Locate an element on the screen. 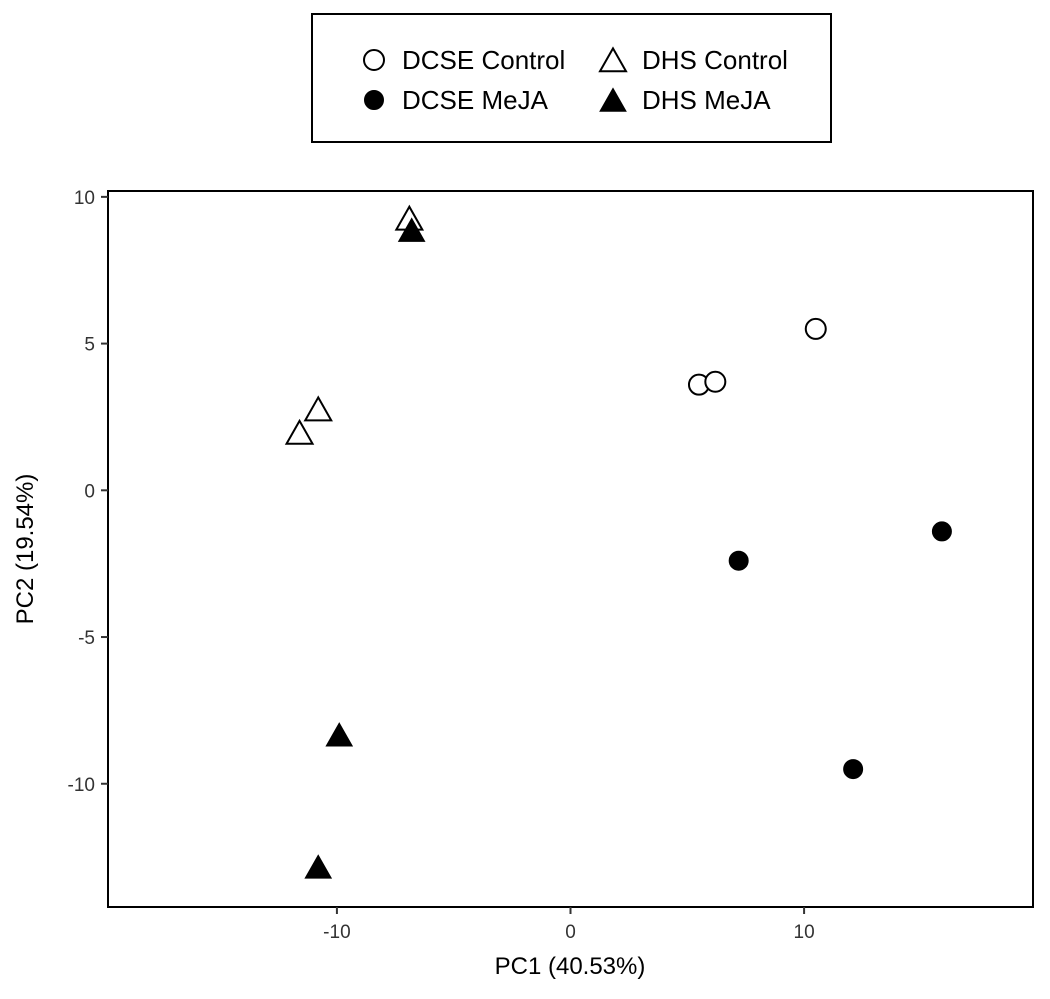  x-axis: -10 0 10 is located at coordinates (569, 925).